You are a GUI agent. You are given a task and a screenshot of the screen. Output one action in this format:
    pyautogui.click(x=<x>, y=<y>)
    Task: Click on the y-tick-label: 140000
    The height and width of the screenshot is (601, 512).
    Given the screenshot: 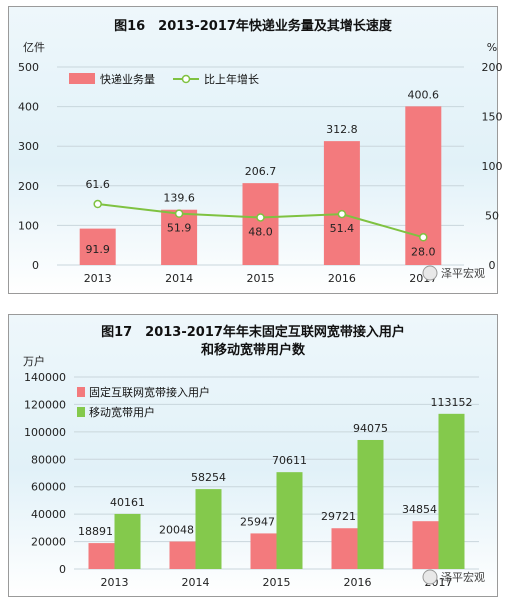 What is the action you would take?
    pyautogui.click(x=45, y=377)
    